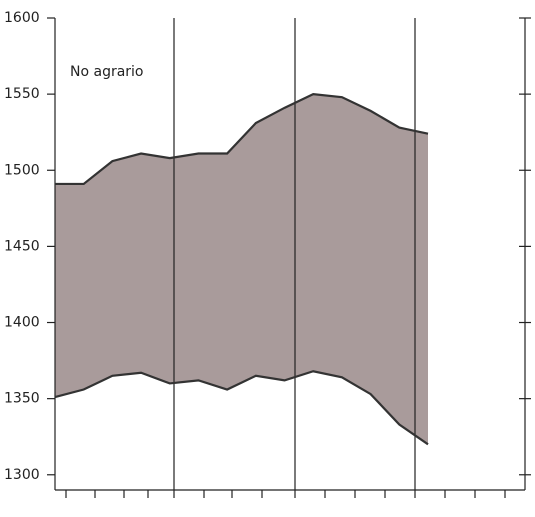  Describe the element at coordinates (22, 18) in the screenshot. I see `y-tick-label: 1600` at that location.